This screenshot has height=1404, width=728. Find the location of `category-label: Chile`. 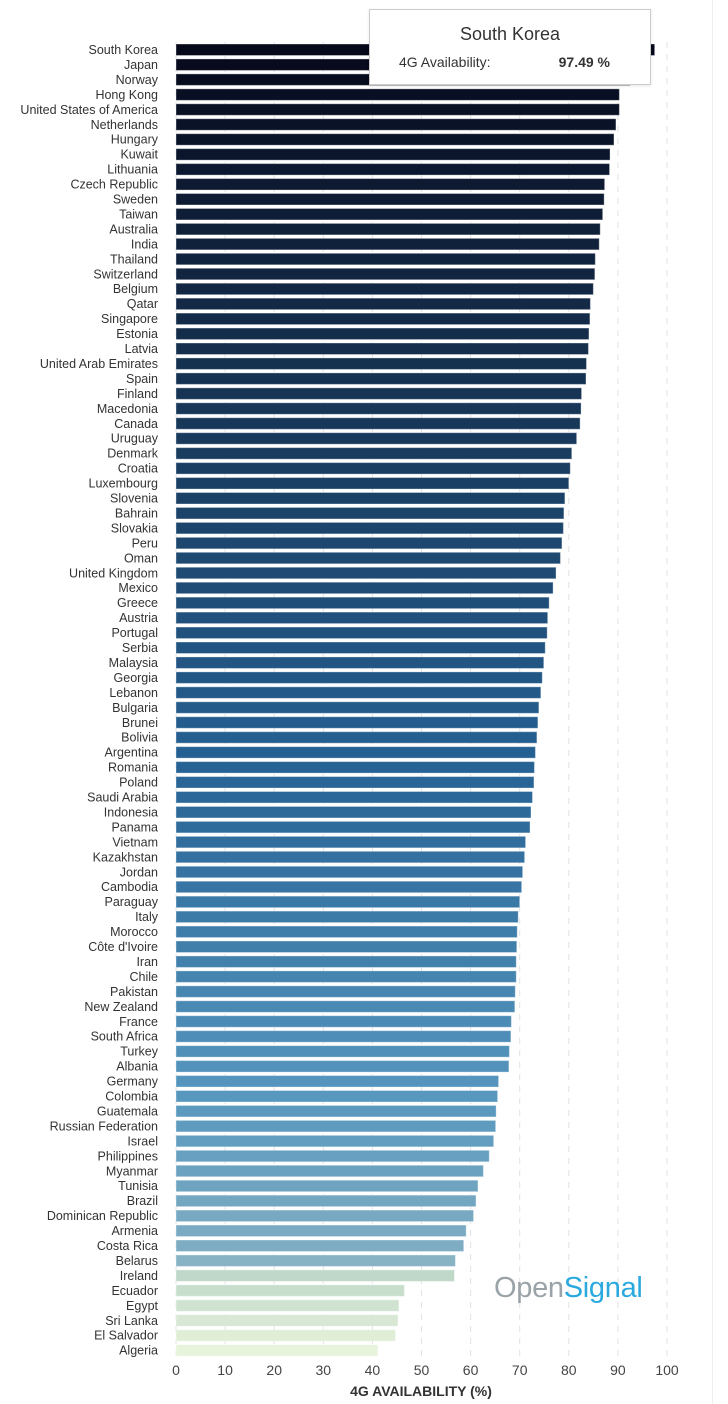

category-label: Chile is located at coordinates (144, 977).